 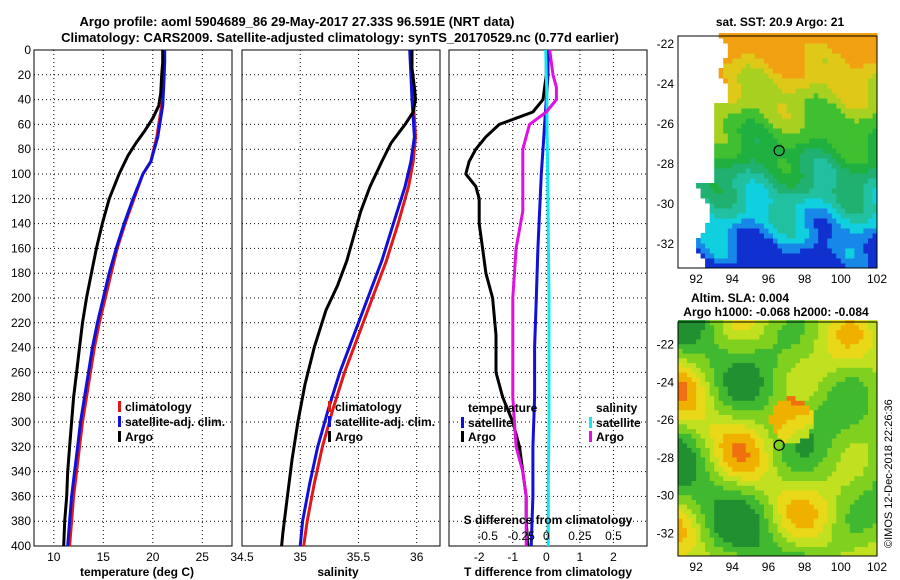 What do you see at coordinates (21, 372) in the screenshot?
I see `depth-tick-label: 260` at bounding box center [21, 372].